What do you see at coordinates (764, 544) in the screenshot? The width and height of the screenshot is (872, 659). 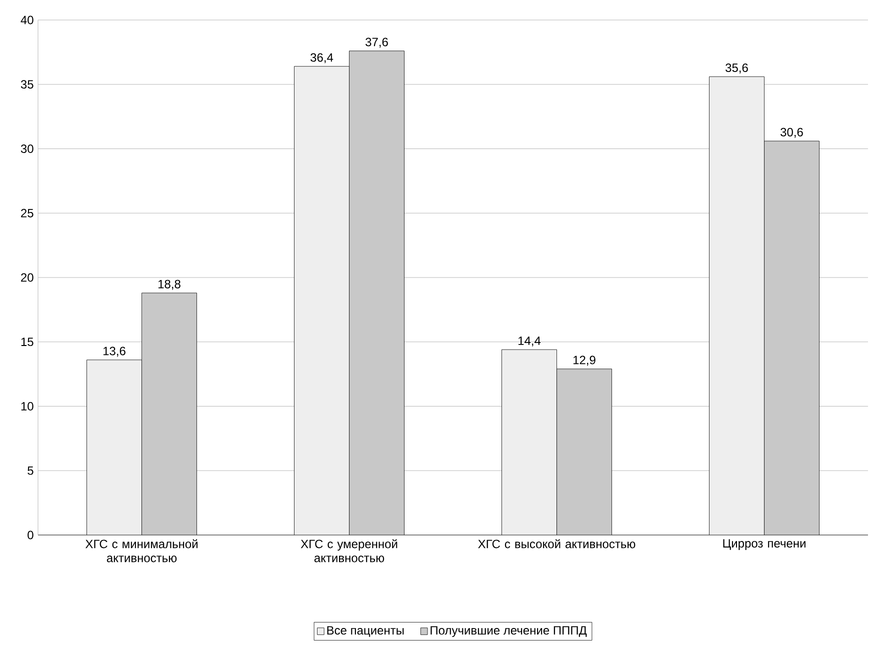 I see `x-tick-label: Цирроз печени` at bounding box center [764, 544].